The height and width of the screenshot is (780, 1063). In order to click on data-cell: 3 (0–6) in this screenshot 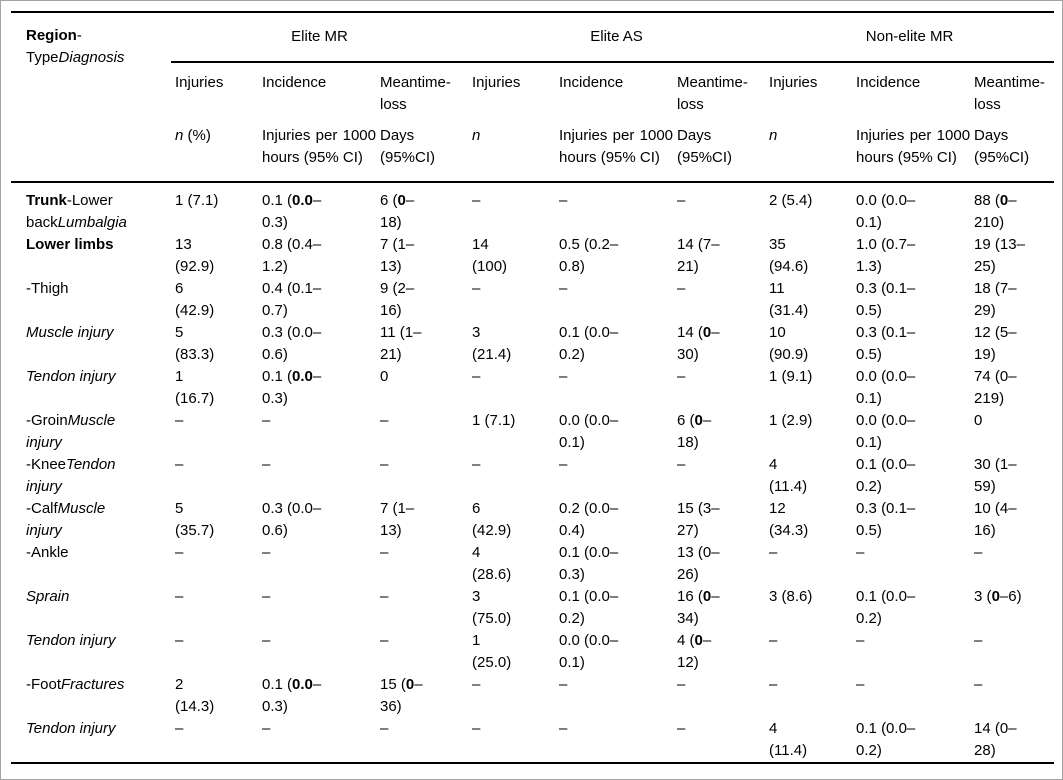, I will do `click(1012, 608)`.